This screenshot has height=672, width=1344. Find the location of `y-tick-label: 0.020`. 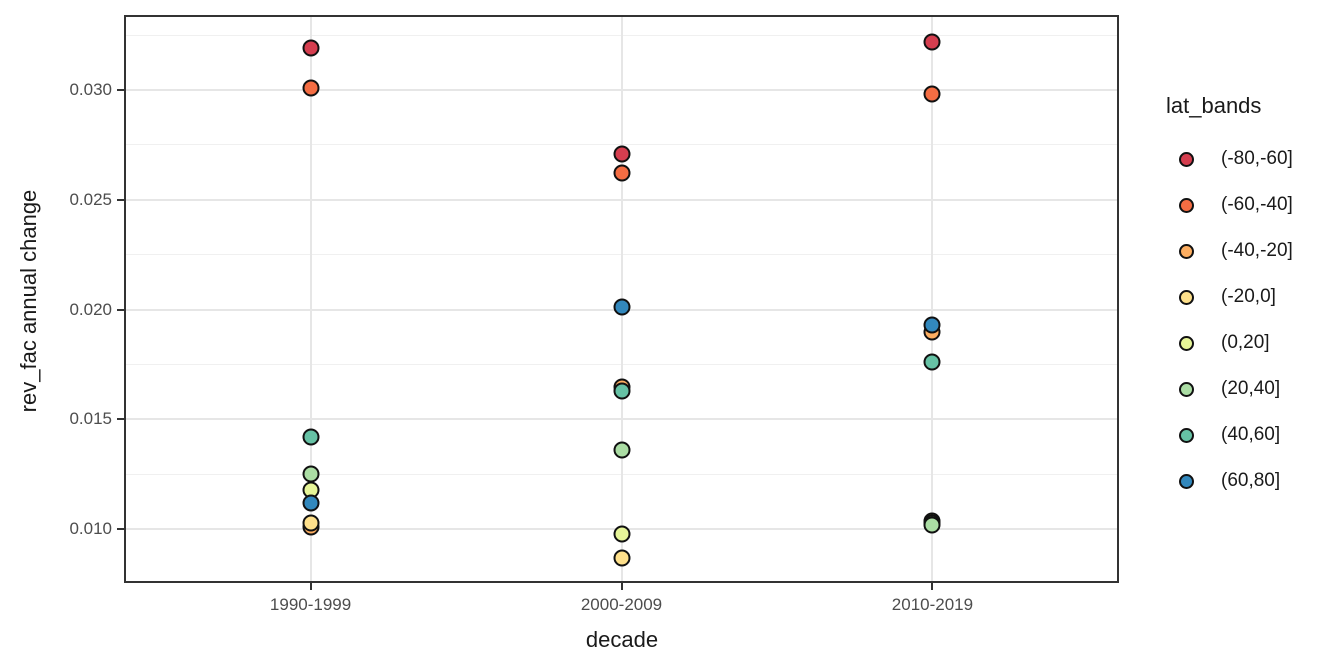

y-tick-label: 0.020 is located at coordinates (90, 309).